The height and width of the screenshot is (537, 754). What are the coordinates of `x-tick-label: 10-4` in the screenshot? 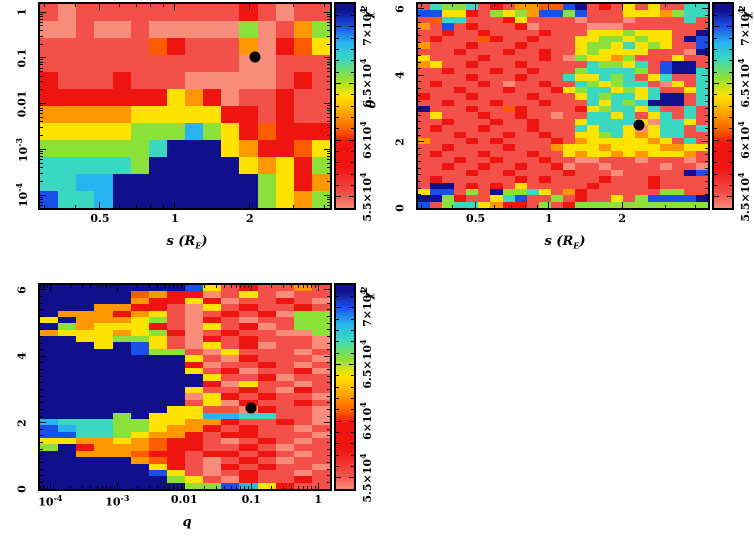 It's located at (50, 501).